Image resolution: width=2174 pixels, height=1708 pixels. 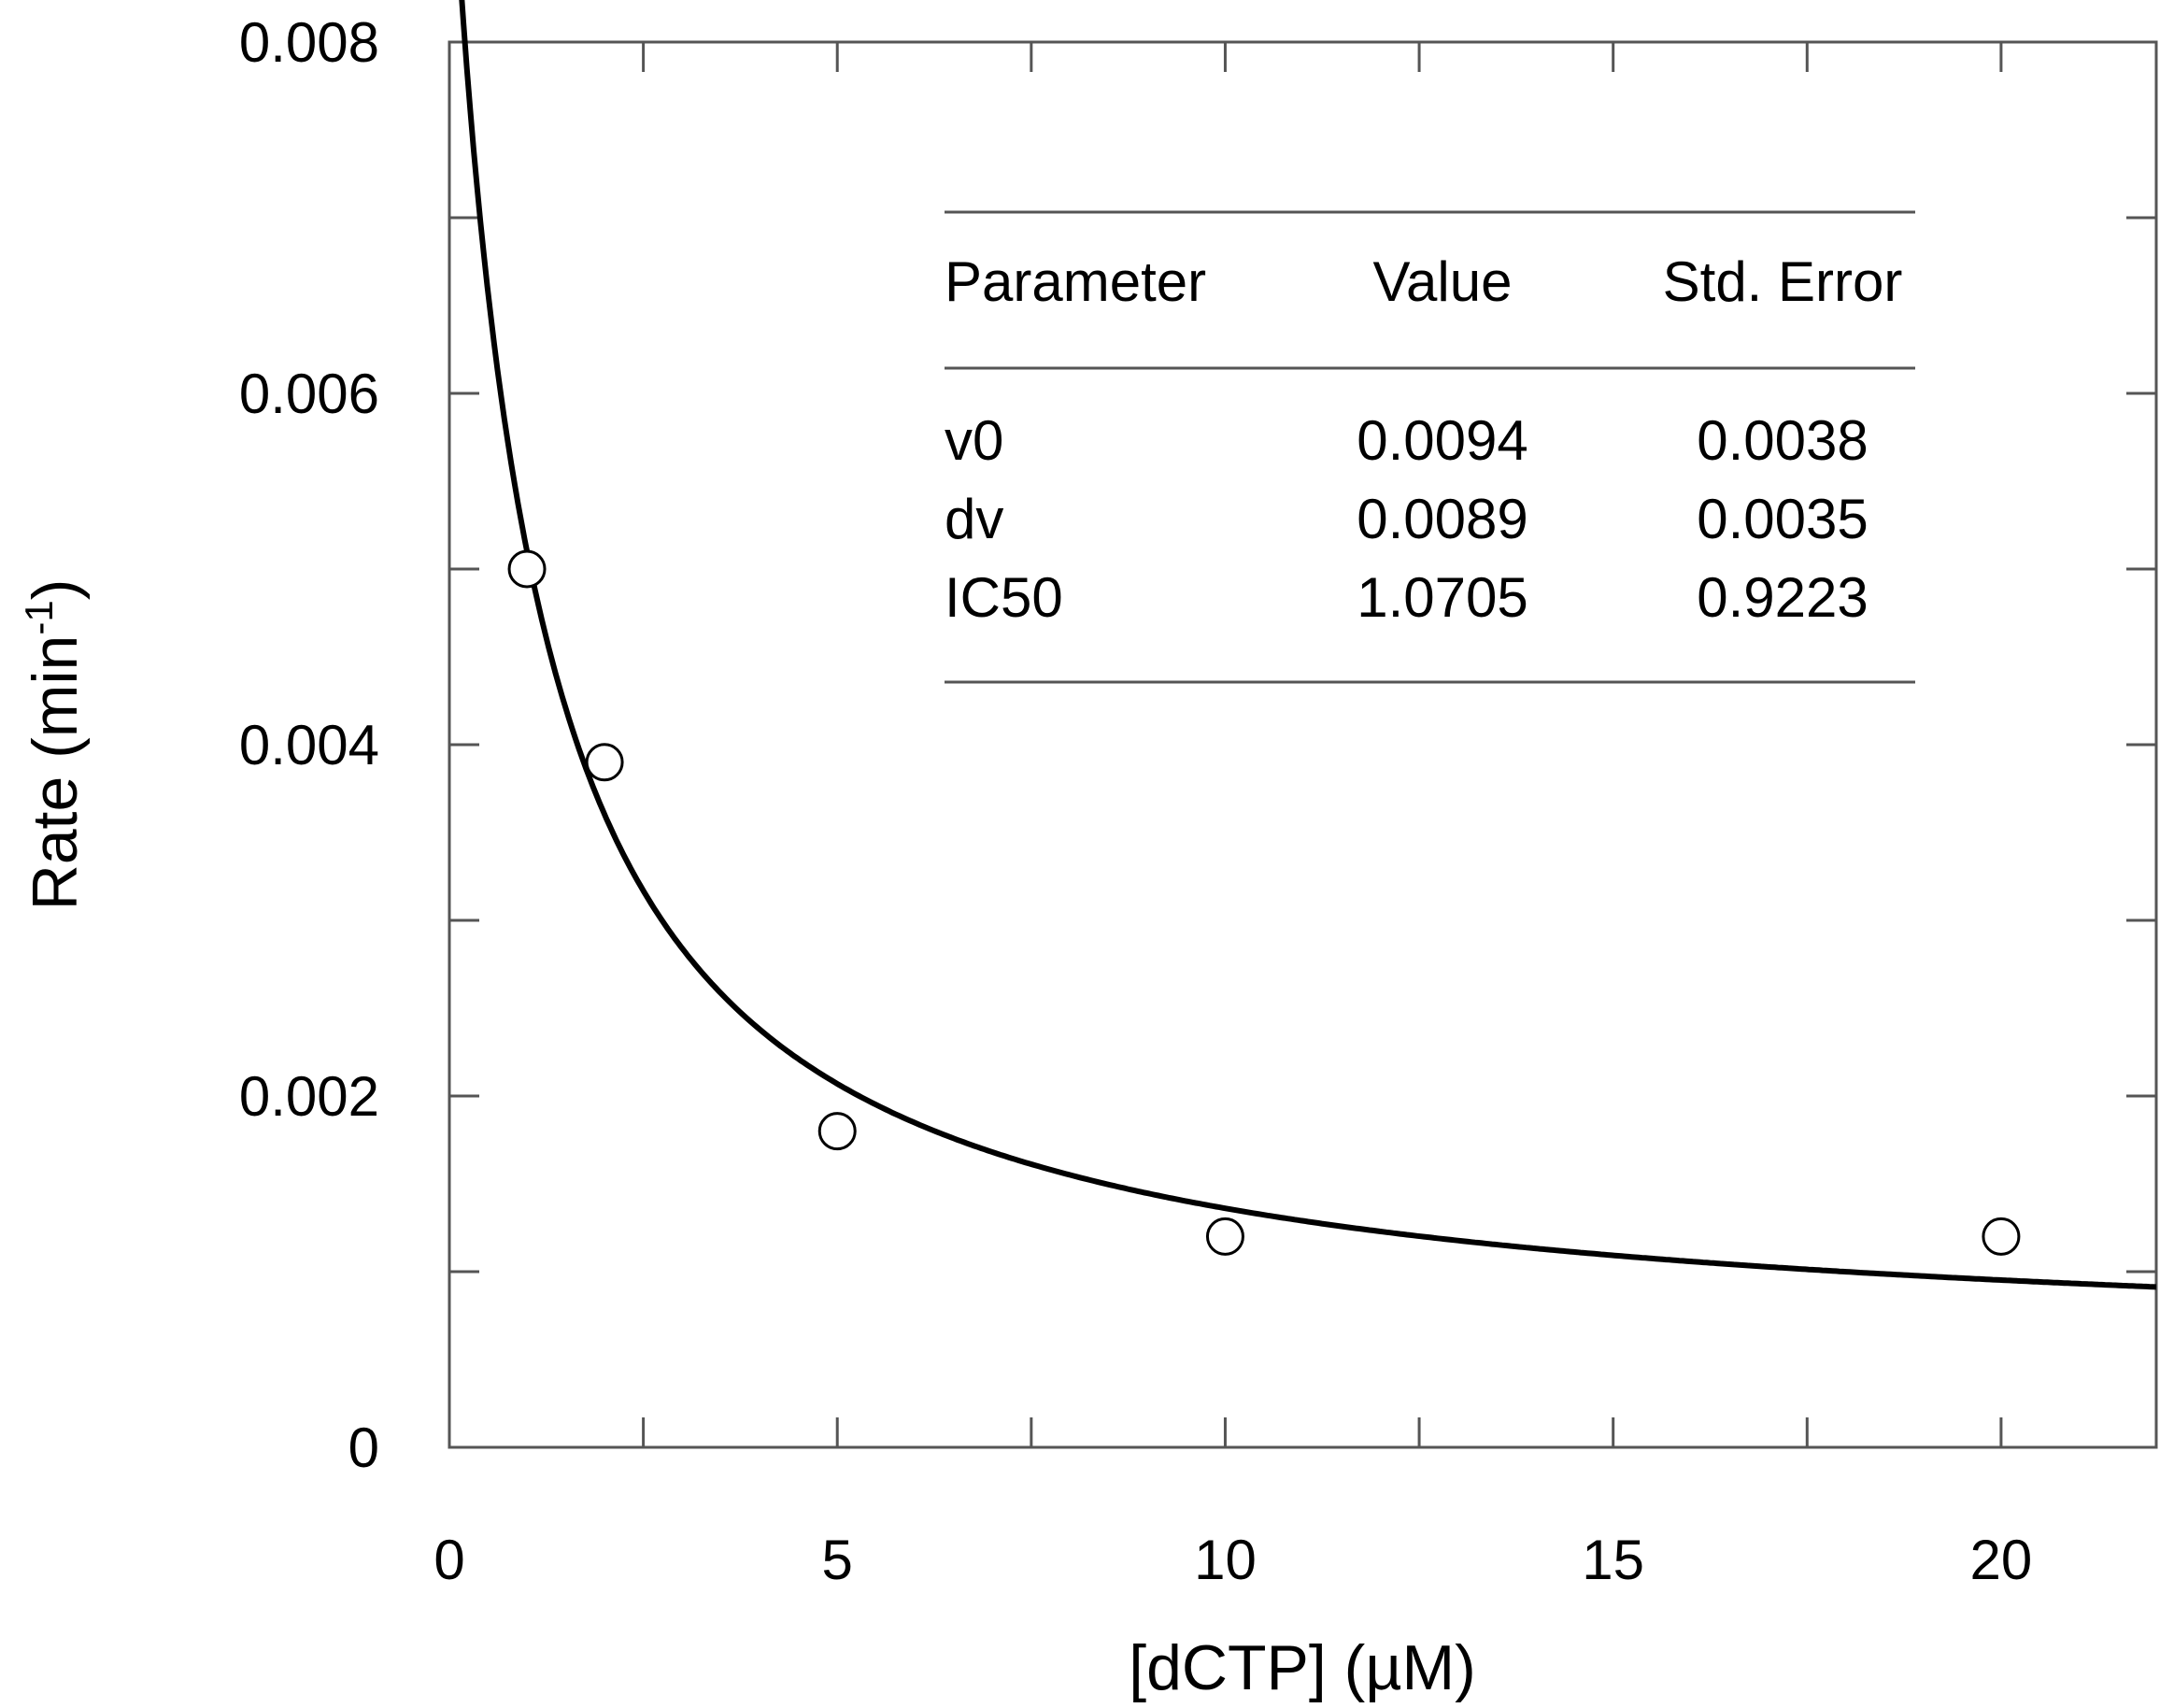 What do you see at coordinates (56, 773) in the screenshot?
I see `y-axis-label-main: Rate (min` at bounding box center [56, 773].